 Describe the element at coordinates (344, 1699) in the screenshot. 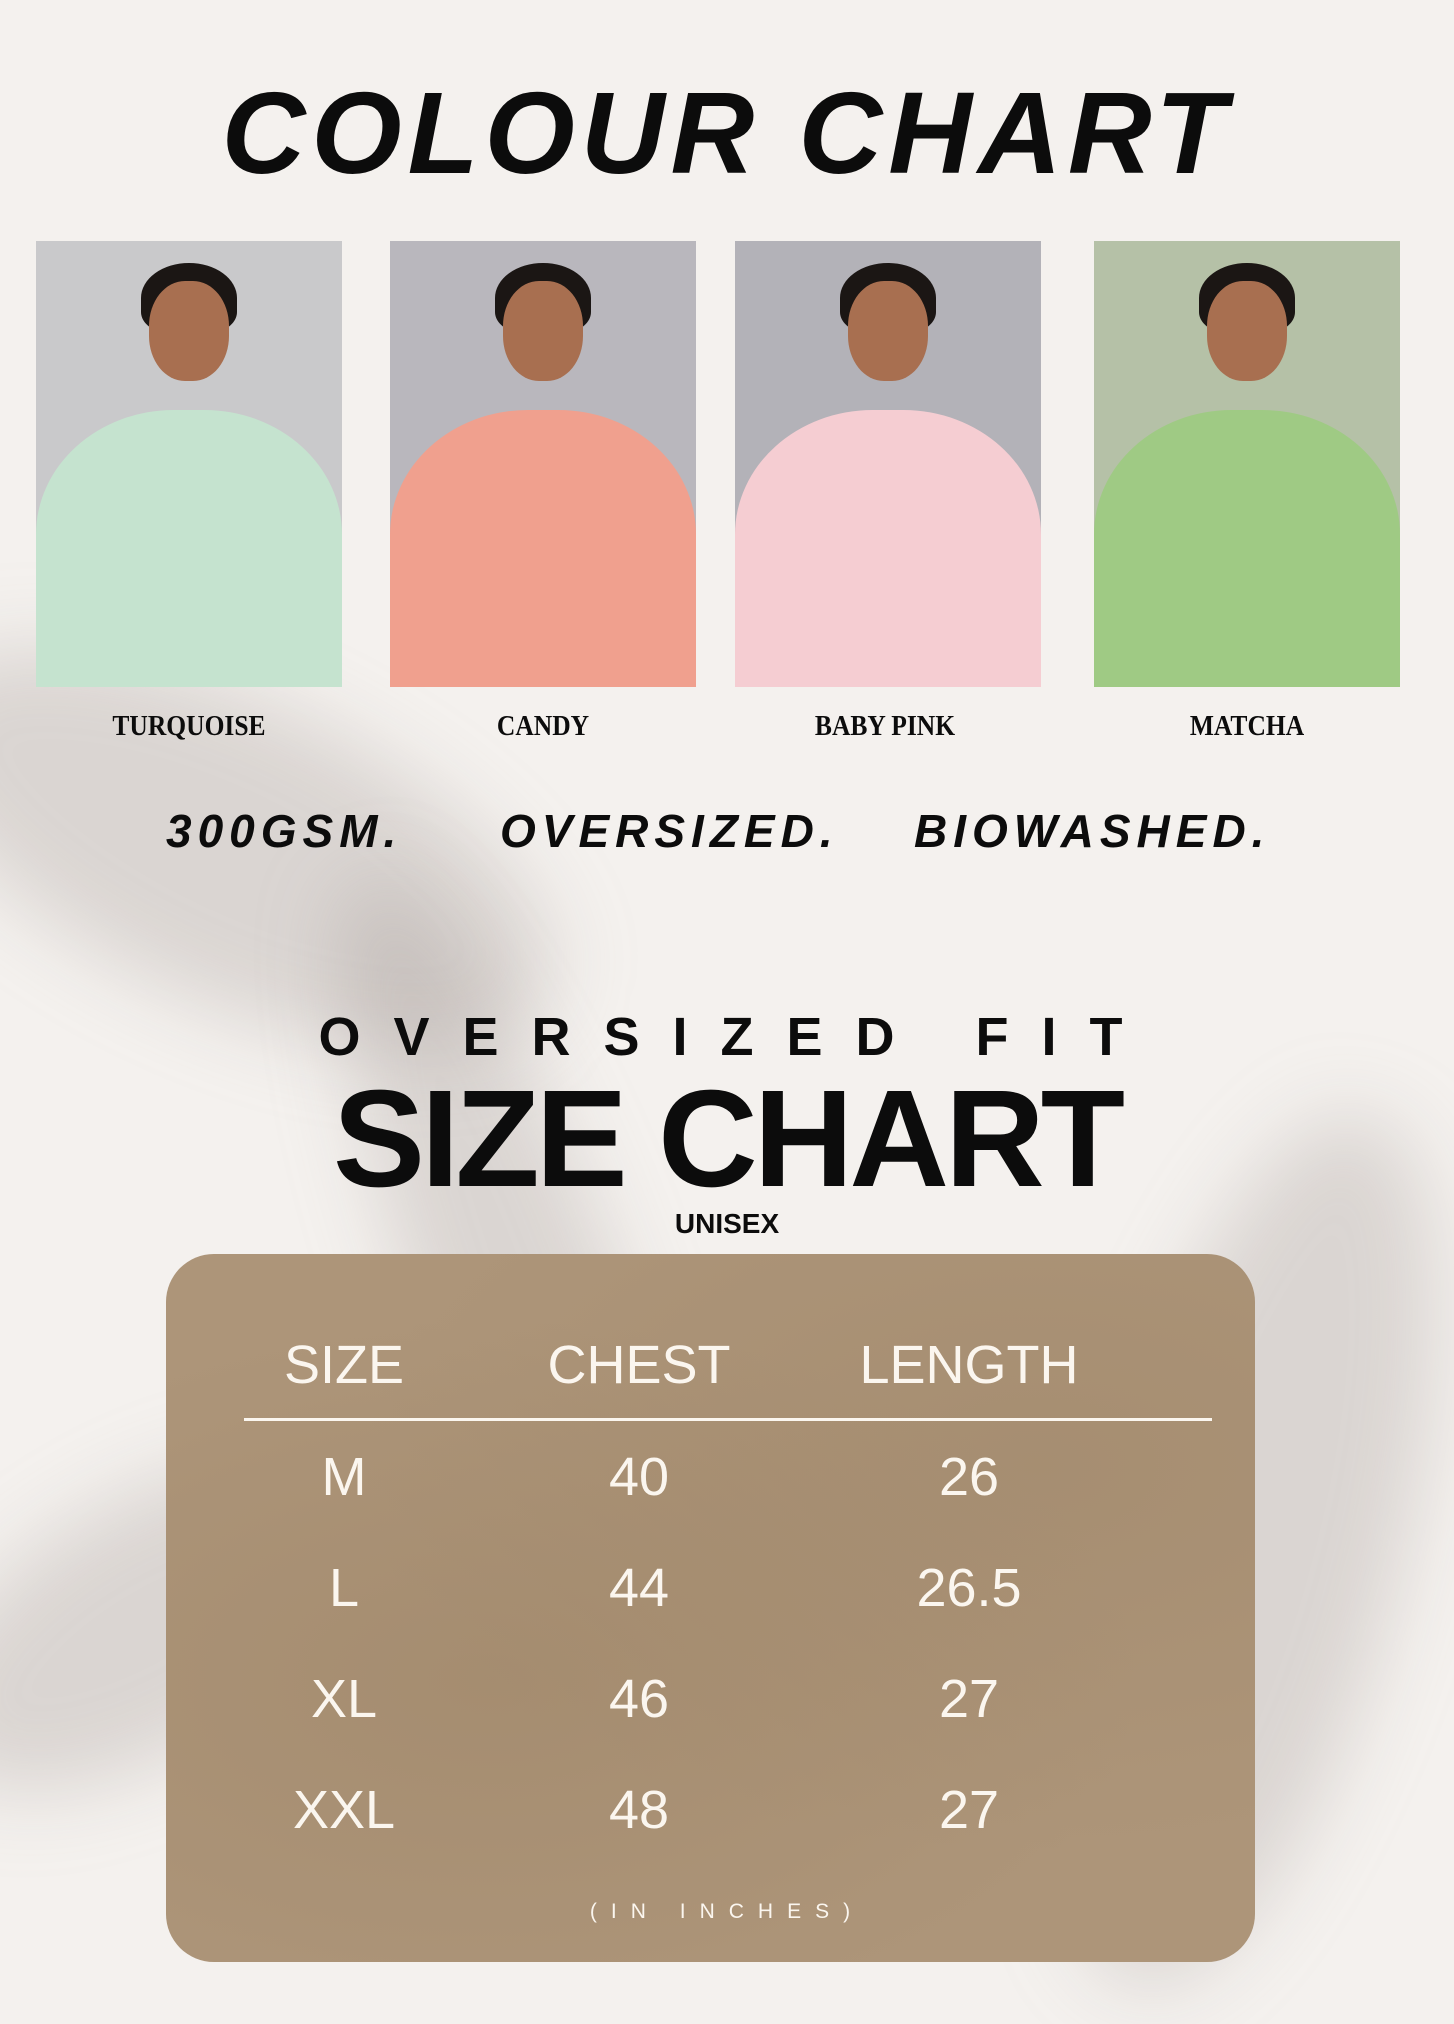

I see `size-cell: XL` at that location.